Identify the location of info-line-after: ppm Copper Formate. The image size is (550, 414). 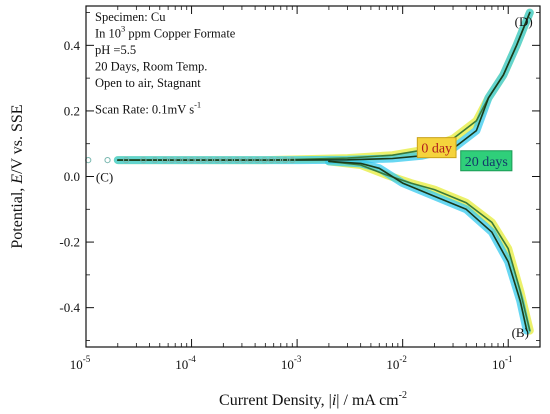
(180, 34).